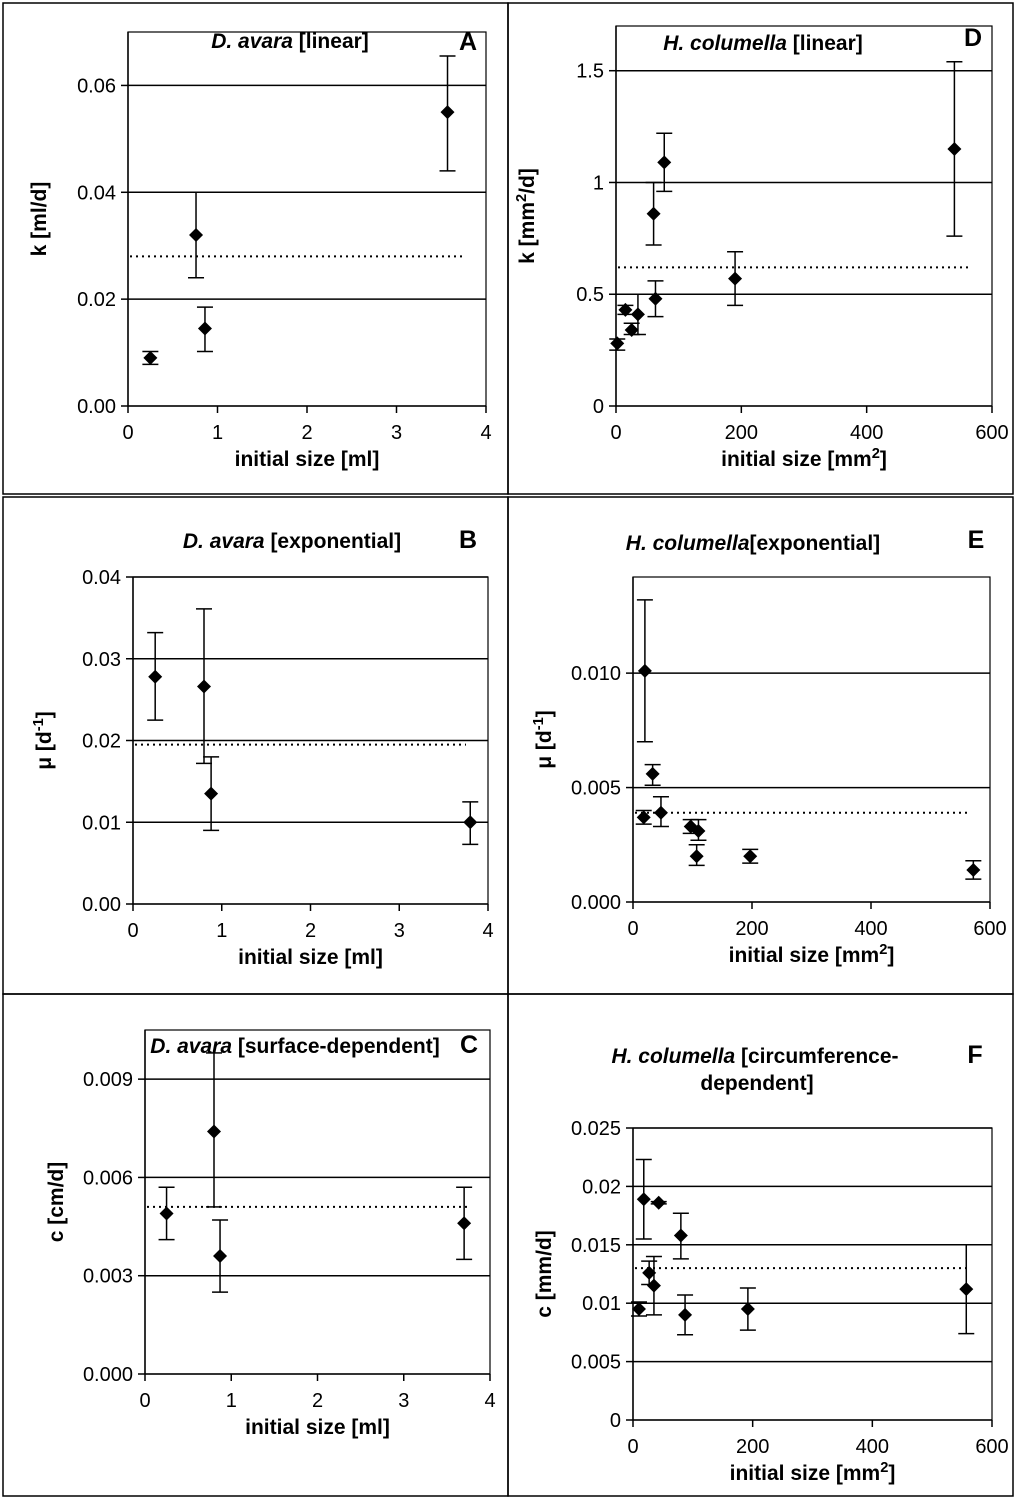 Image resolution: width=1016 pixels, height=1499 pixels. Describe the element at coordinates (590, 295) in the screenshot. I see `y-tick-label: 0.5` at that location.